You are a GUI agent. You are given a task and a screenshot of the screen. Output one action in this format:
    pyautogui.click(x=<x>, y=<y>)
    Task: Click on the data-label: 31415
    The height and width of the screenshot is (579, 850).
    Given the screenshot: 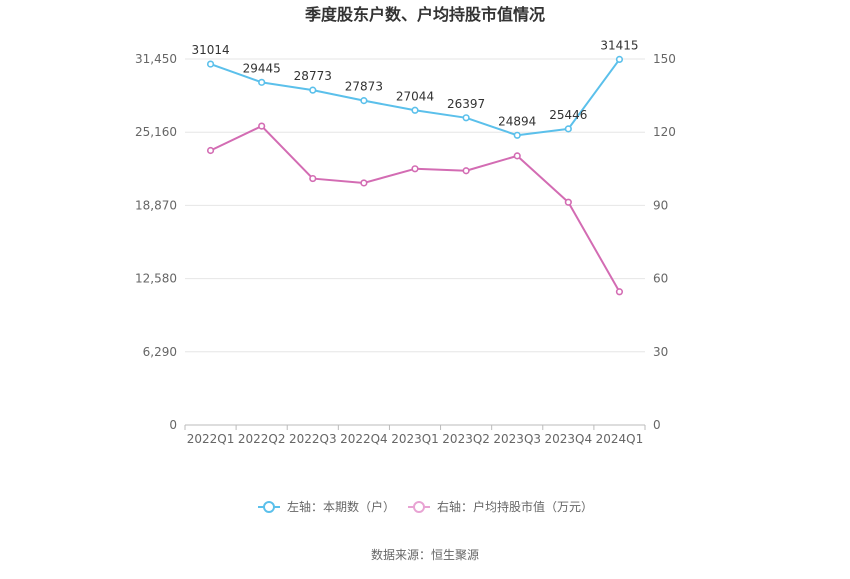 What is the action you would take?
    pyautogui.click(x=619, y=45)
    